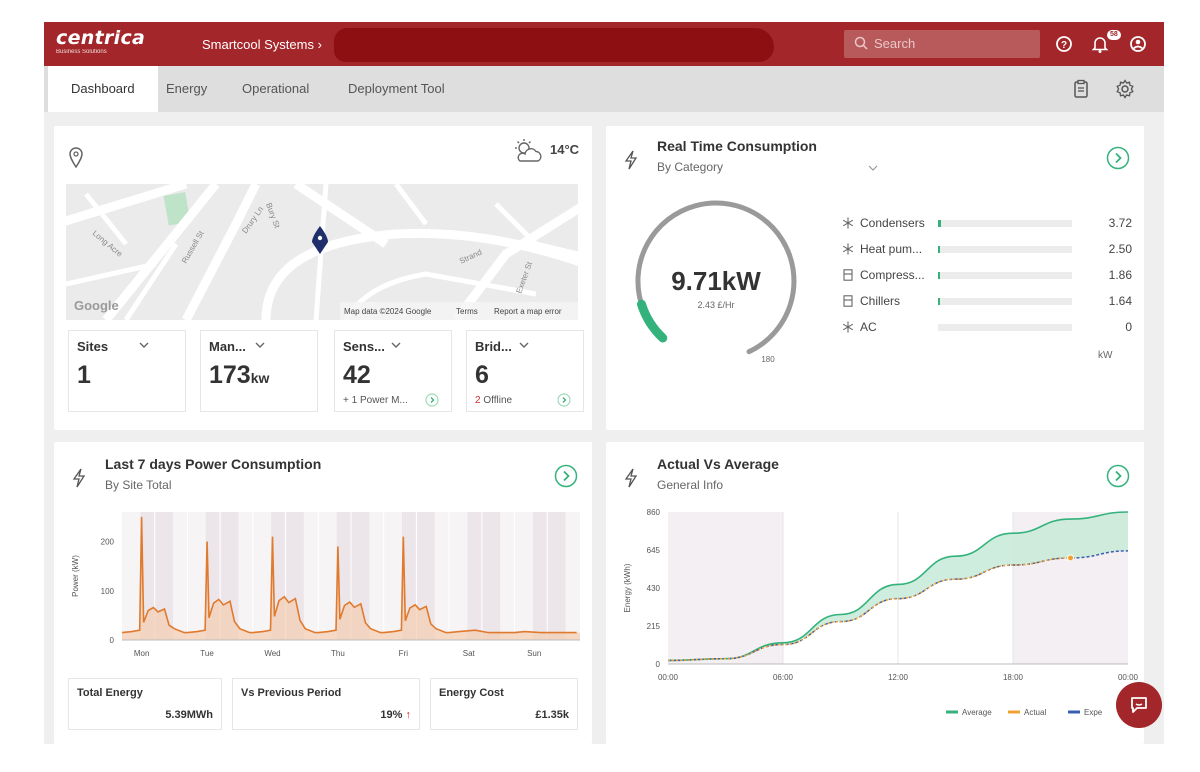  I want to click on category-row: Chillers 1.64, so click(987, 302).